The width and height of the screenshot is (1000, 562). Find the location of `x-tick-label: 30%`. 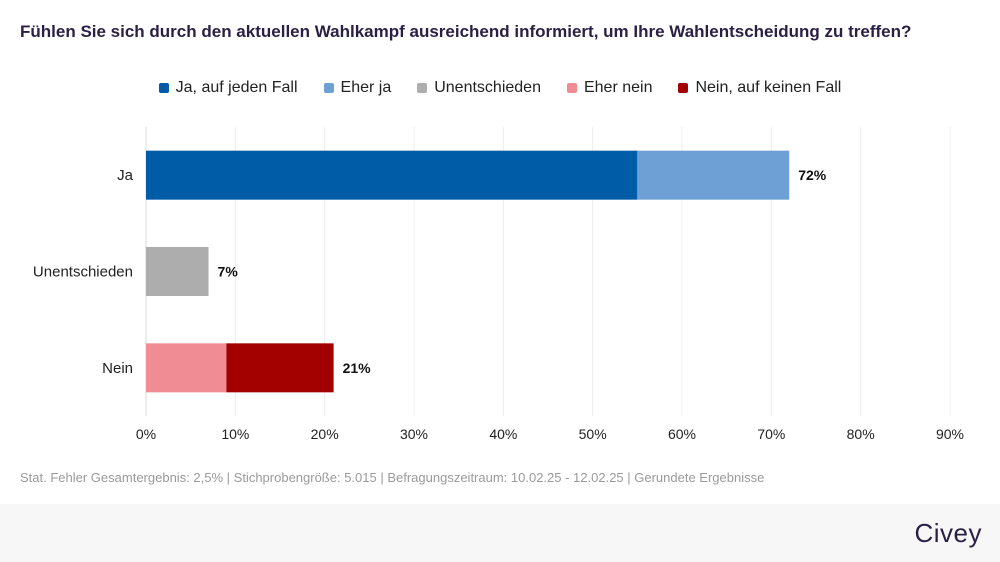

x-tick-label: 30% is located at coordinates (414, 434).